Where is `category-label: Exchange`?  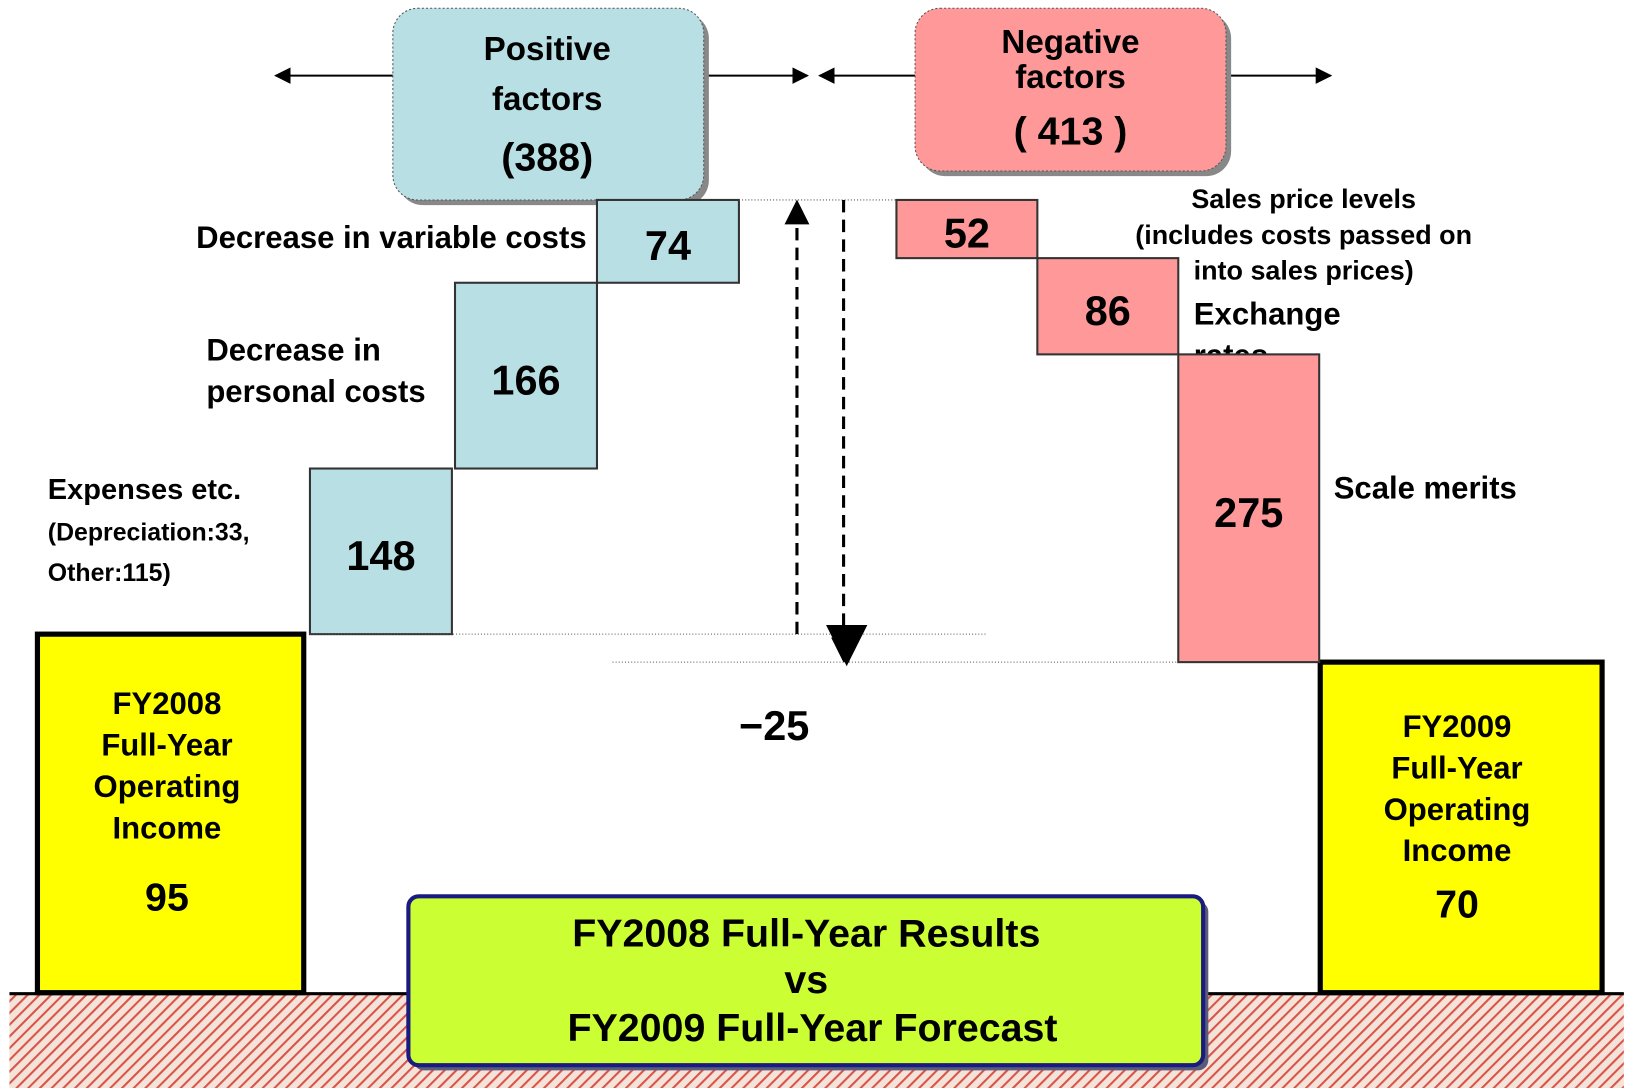 category-label: Exchange is located at coordinates (1267, 313).